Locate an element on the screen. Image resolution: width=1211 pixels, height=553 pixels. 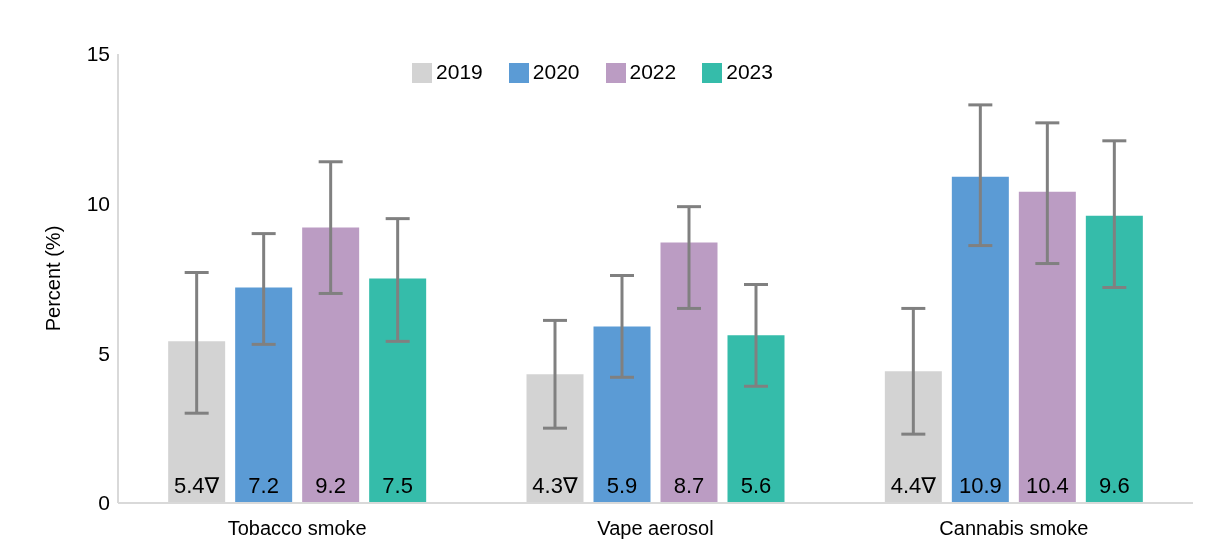
data-label: 5.4∇ is located at coordinates (197, 485).